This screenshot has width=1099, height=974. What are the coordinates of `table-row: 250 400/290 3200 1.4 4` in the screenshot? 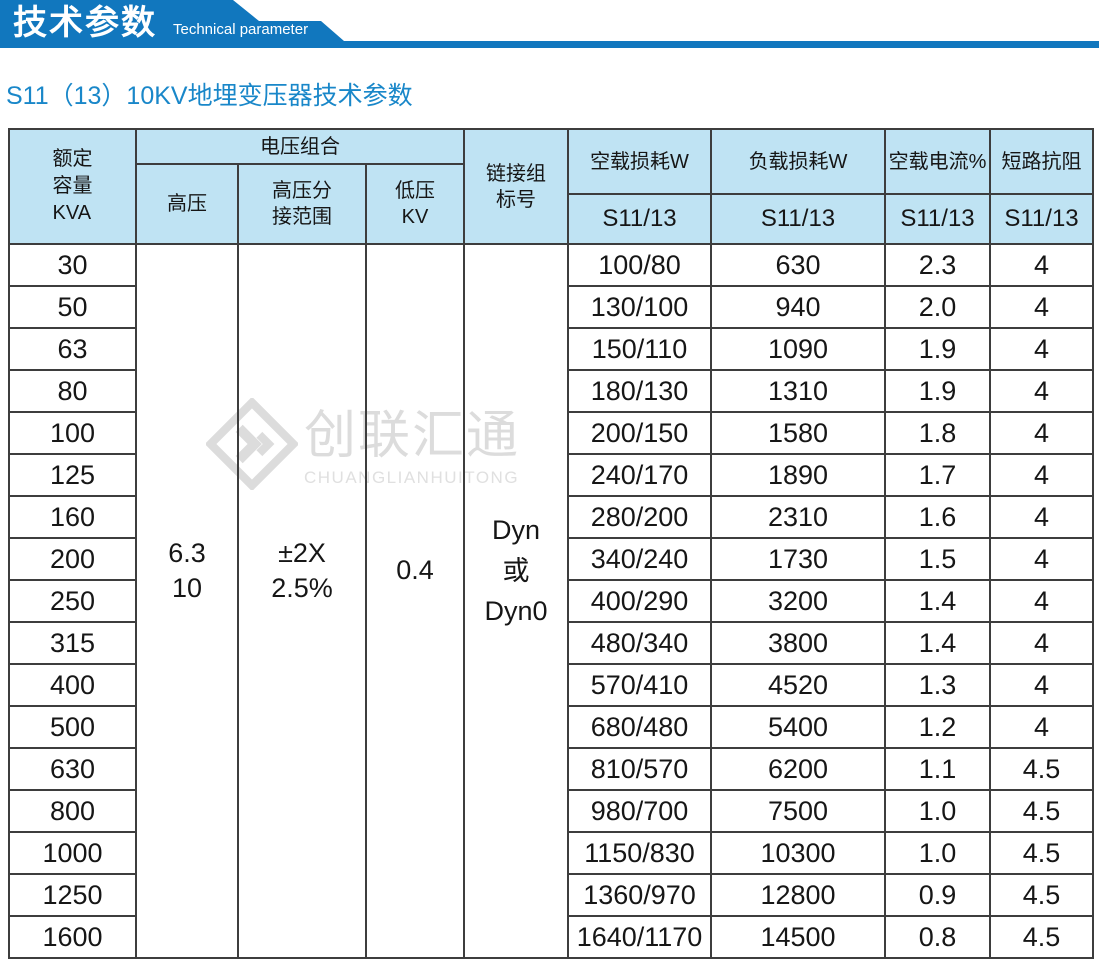 It's located at (551, 601).